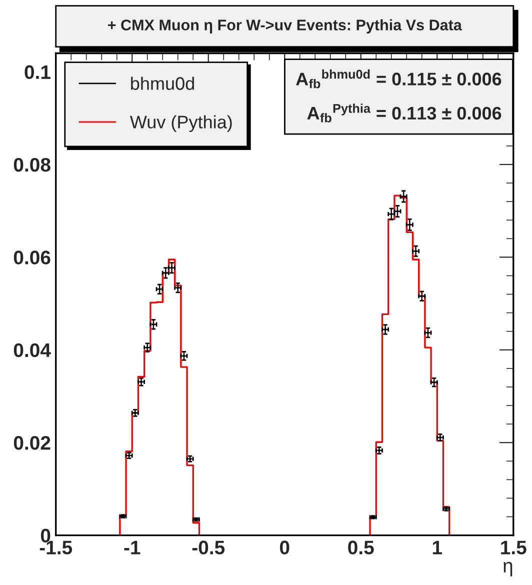 The image size is (532, 585). I want to click on x-tick-label: -1.5, so click(56, 547).